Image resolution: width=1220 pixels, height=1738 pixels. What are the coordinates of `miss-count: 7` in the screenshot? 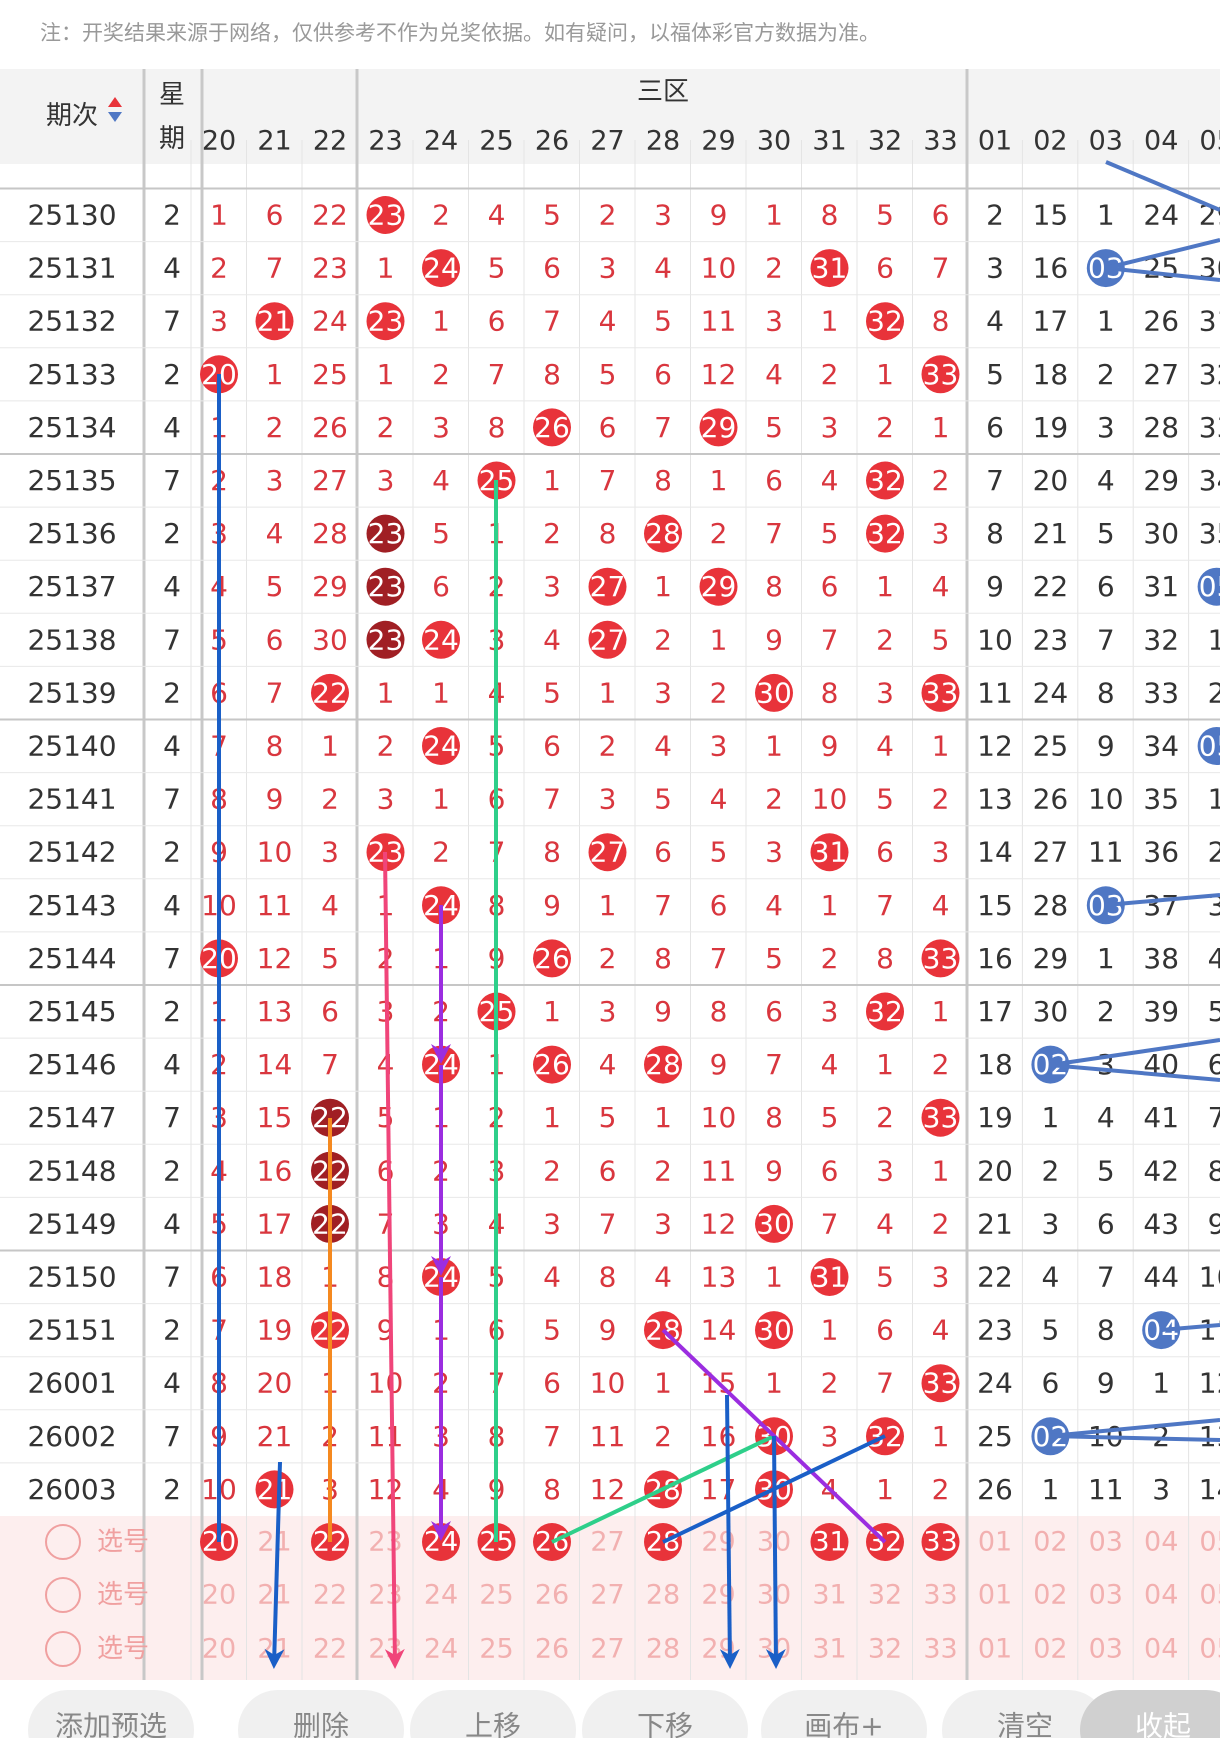 It's located at (608, 1223).